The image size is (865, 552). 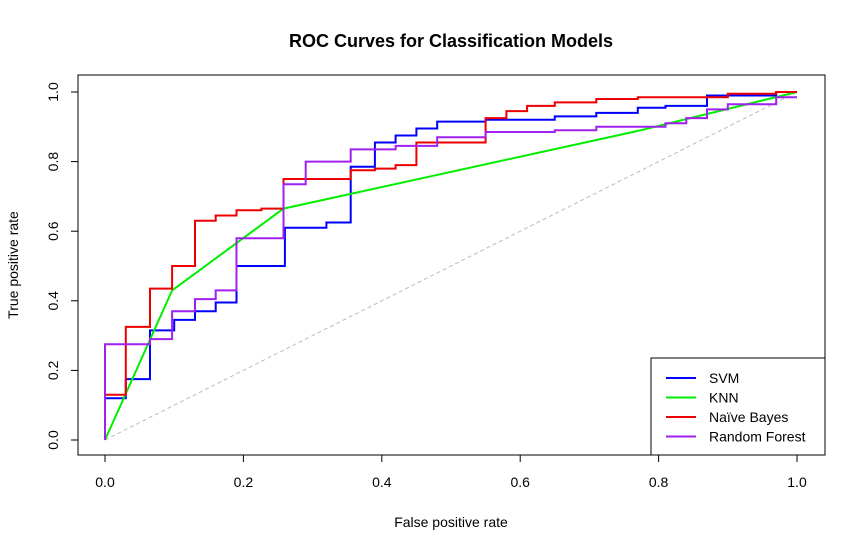 What do you see at coordinates (724, 378) in the screenshot?
I see `legend-label: SVM` at bounding box center [724, 378].